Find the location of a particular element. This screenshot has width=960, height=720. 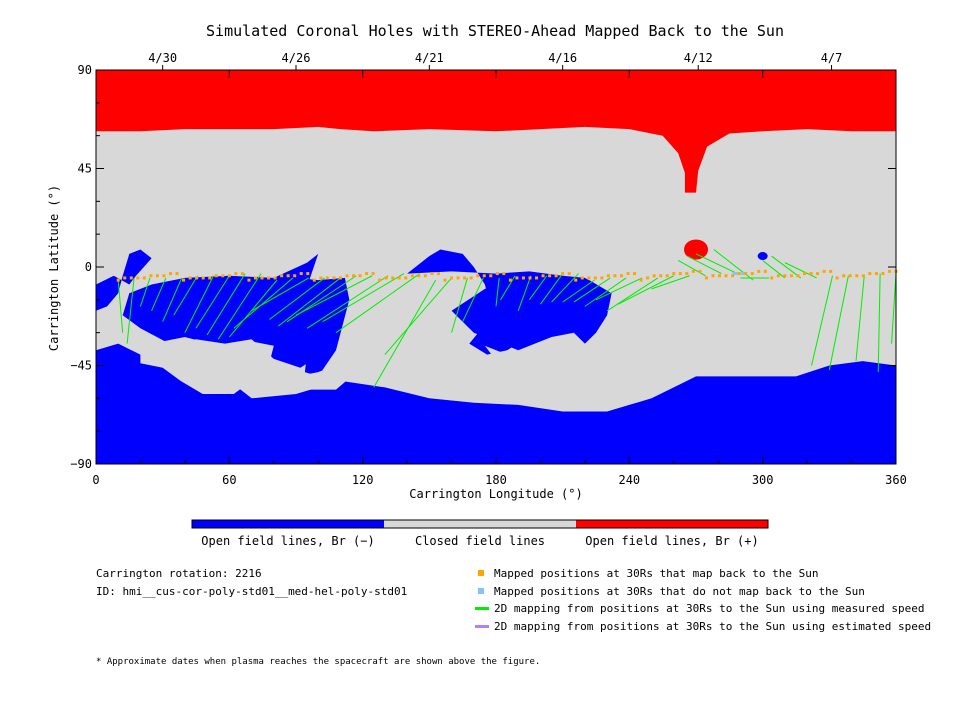

colorbar-negative is located at coordinates (288, 524).